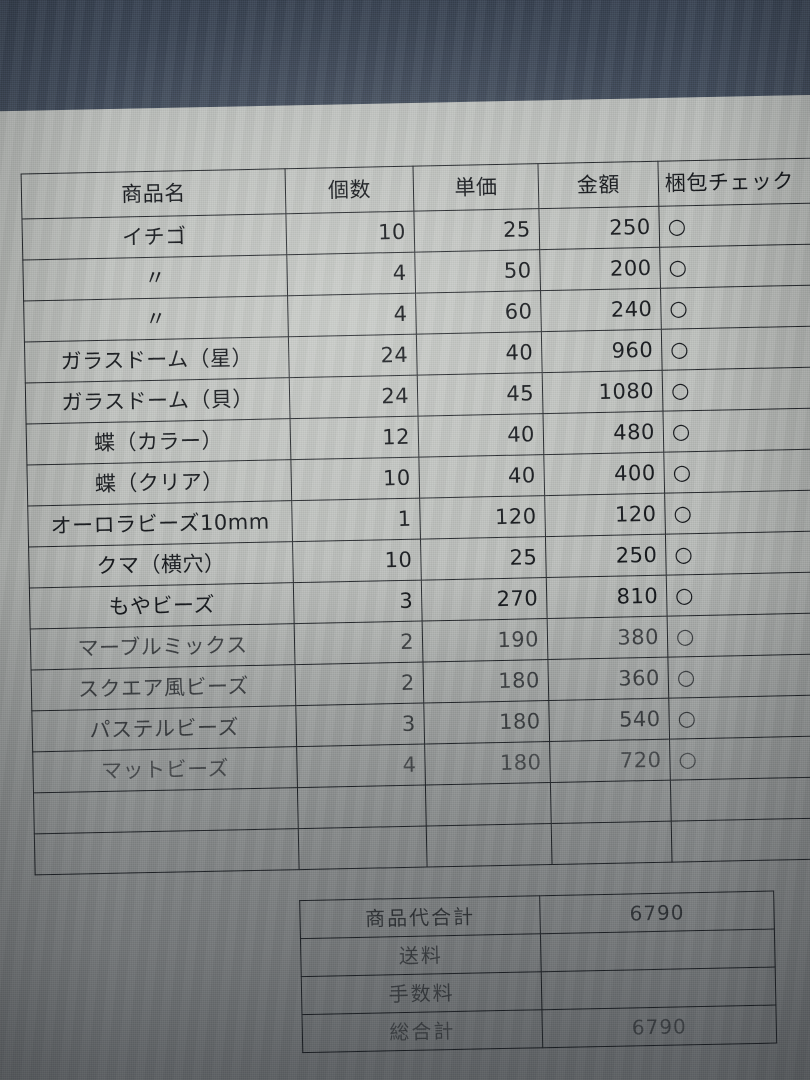 This screenshot has width=810, height=1080. Describe the element at coordinates (605, 515) in the screenshot. I see `cell-amount: 120` at that location.